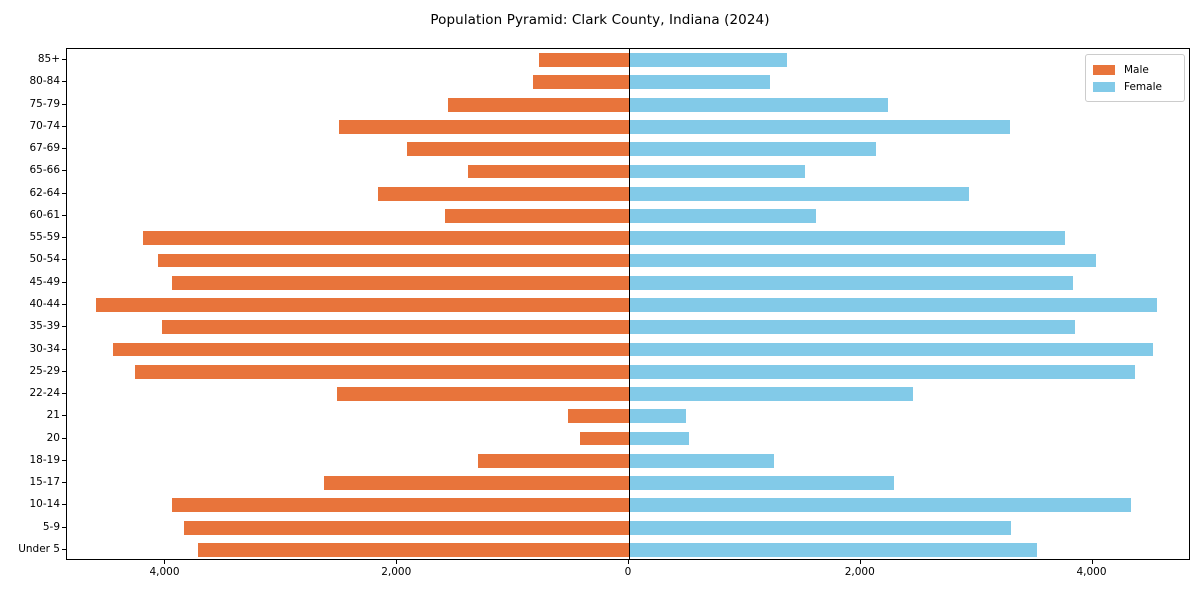 The height and width of the screenshot is (600, 1200). Describe the element at coordinates (44, 281) in the screenshot. I see `y-tick-label: 45-49` at that location.